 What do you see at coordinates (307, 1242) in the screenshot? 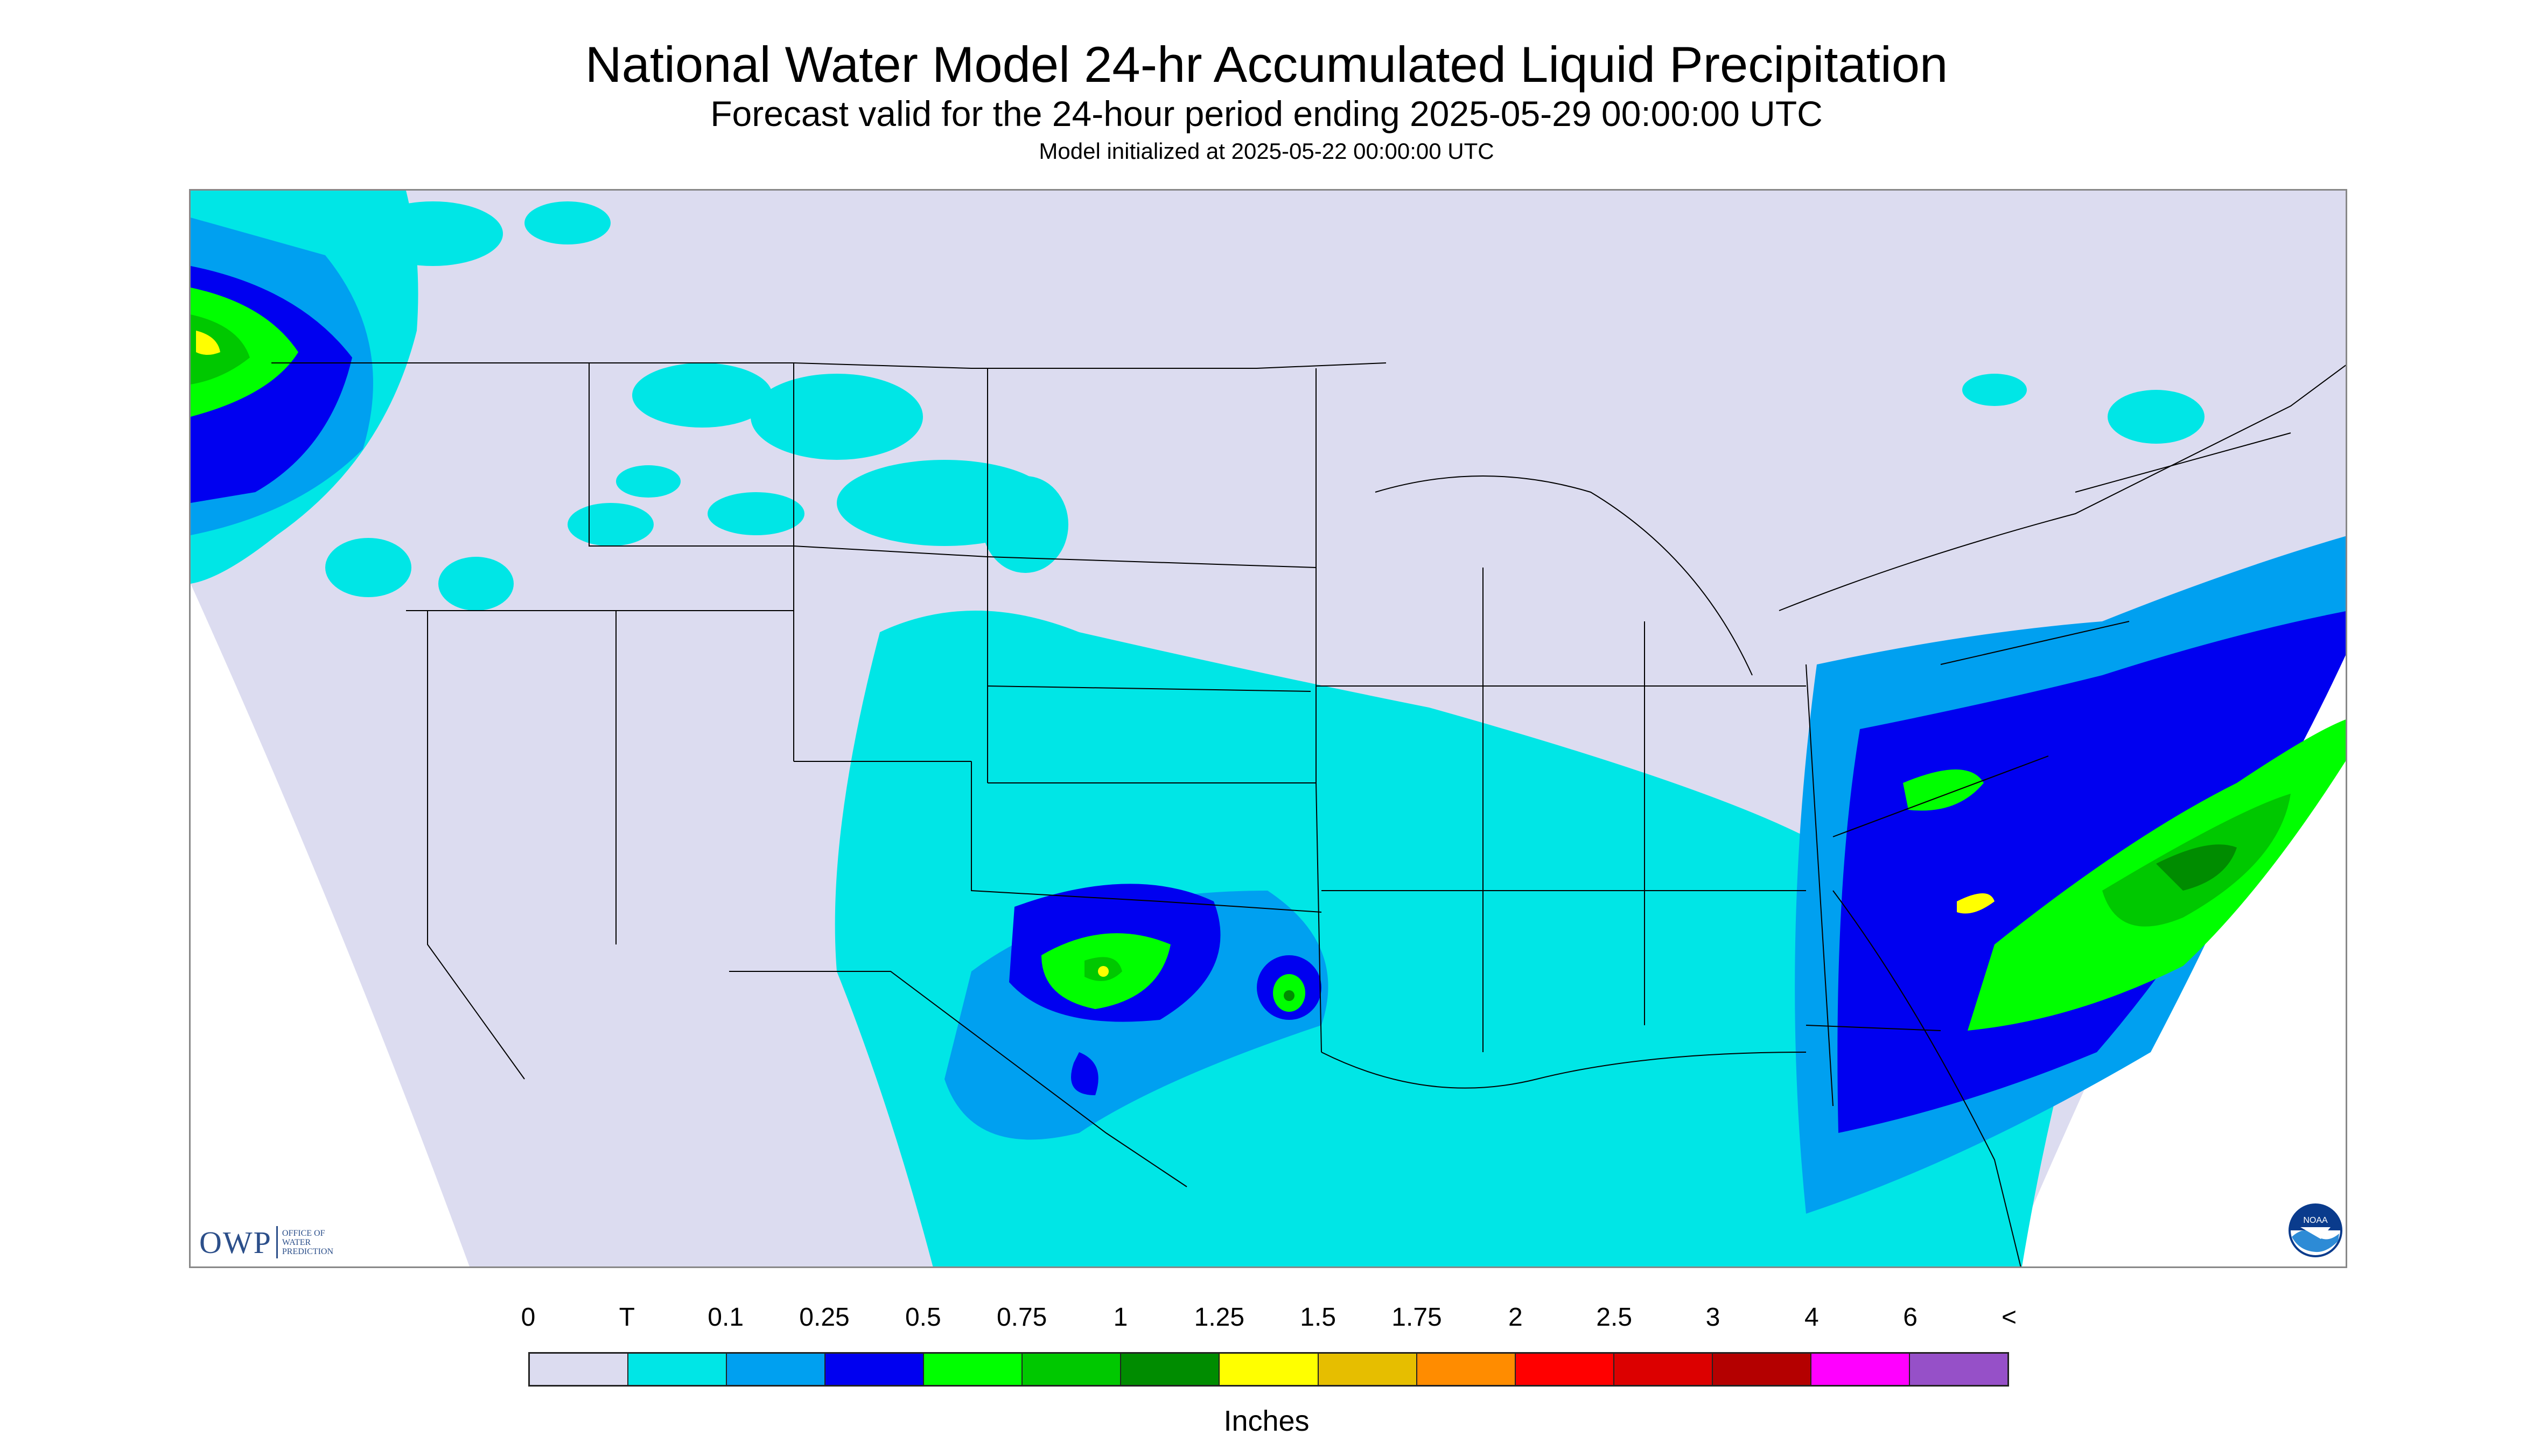
I see `owp-logo-text: OFFICE OF WATER PREDICTION` at bounding box center [307, 1242].